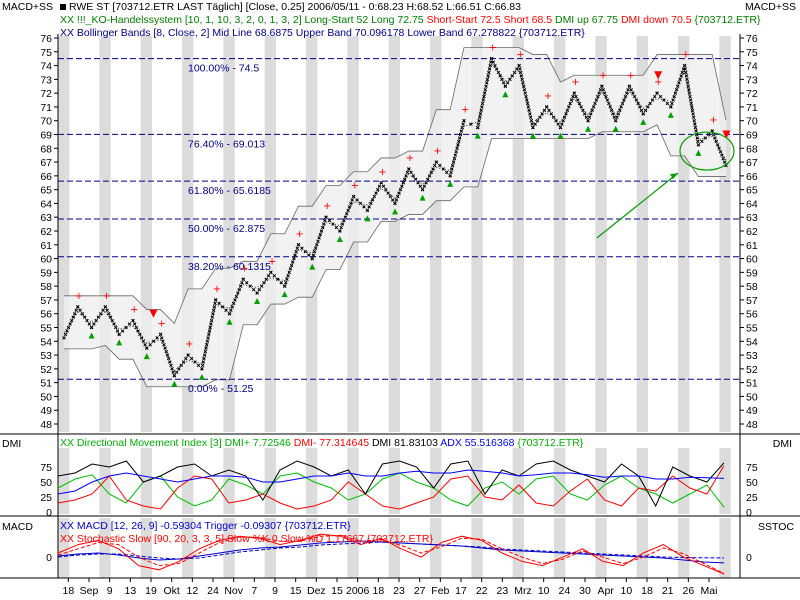 The width and height of the screenshot is (800, 600). I want to click on y-tick-label: 68, so click(46, 149).